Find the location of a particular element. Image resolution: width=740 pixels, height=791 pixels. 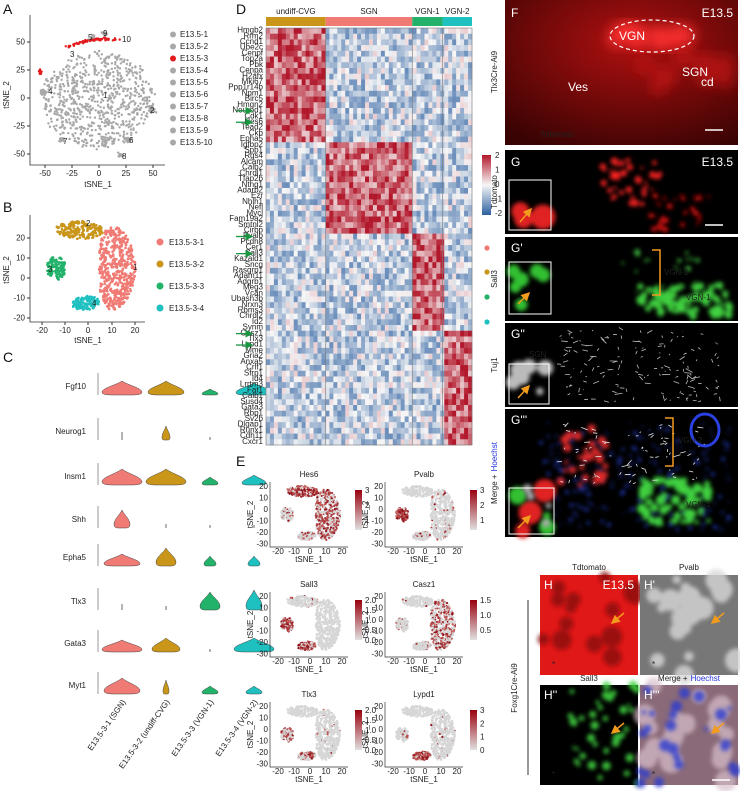

x-tick-label: 0 is located at coordinates (99, 173).